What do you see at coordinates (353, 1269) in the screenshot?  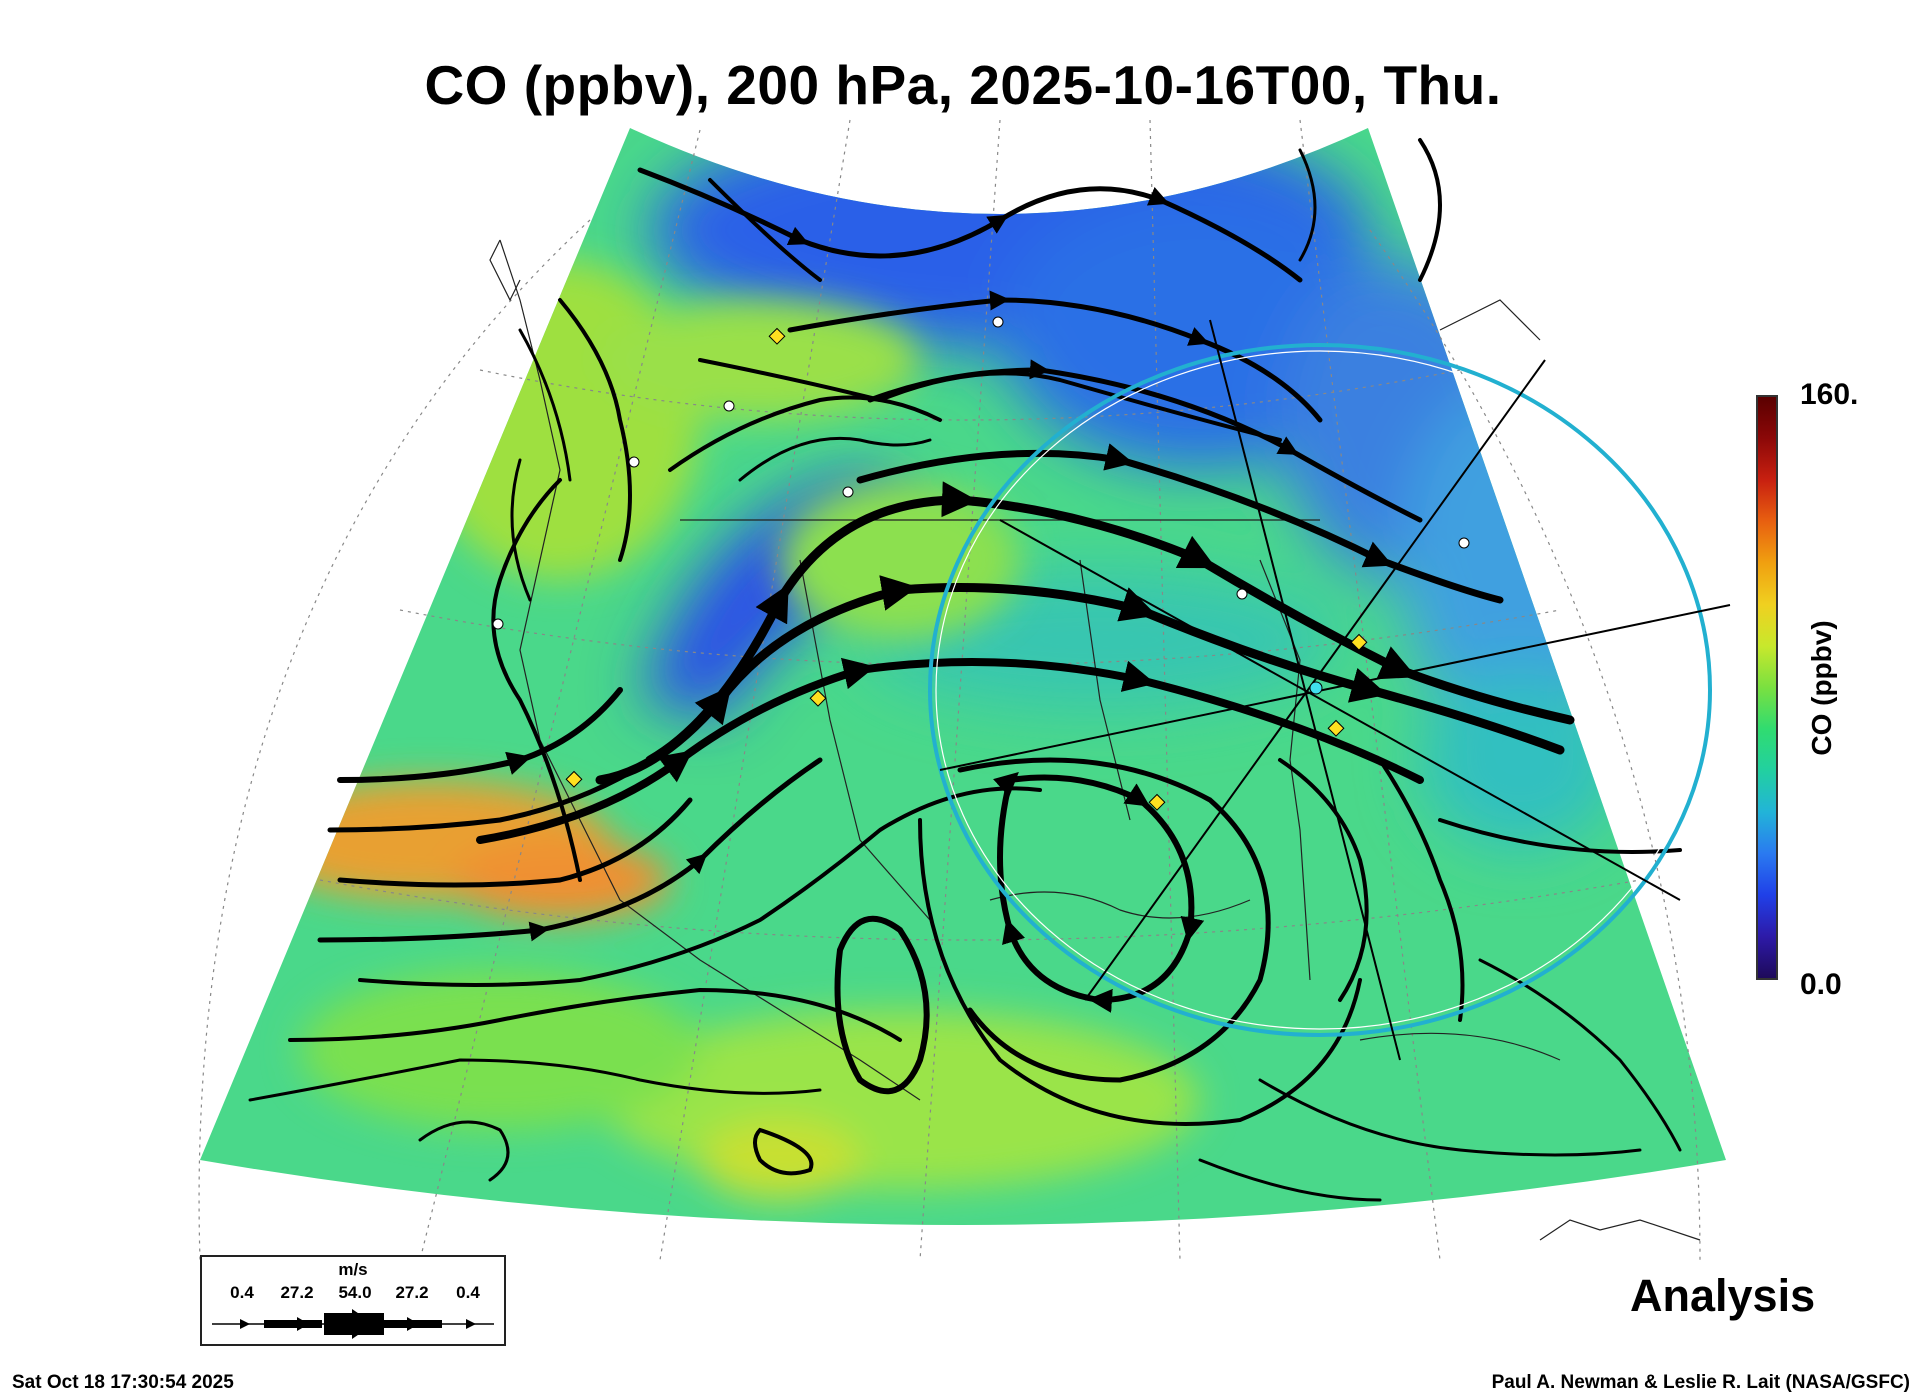 I see `legend-units: m/s` at bounding box center [353, 1269].